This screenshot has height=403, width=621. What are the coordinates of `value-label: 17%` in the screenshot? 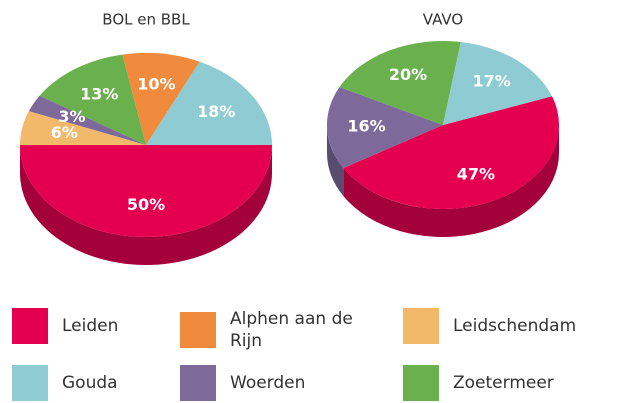 It's located at (491, 81).